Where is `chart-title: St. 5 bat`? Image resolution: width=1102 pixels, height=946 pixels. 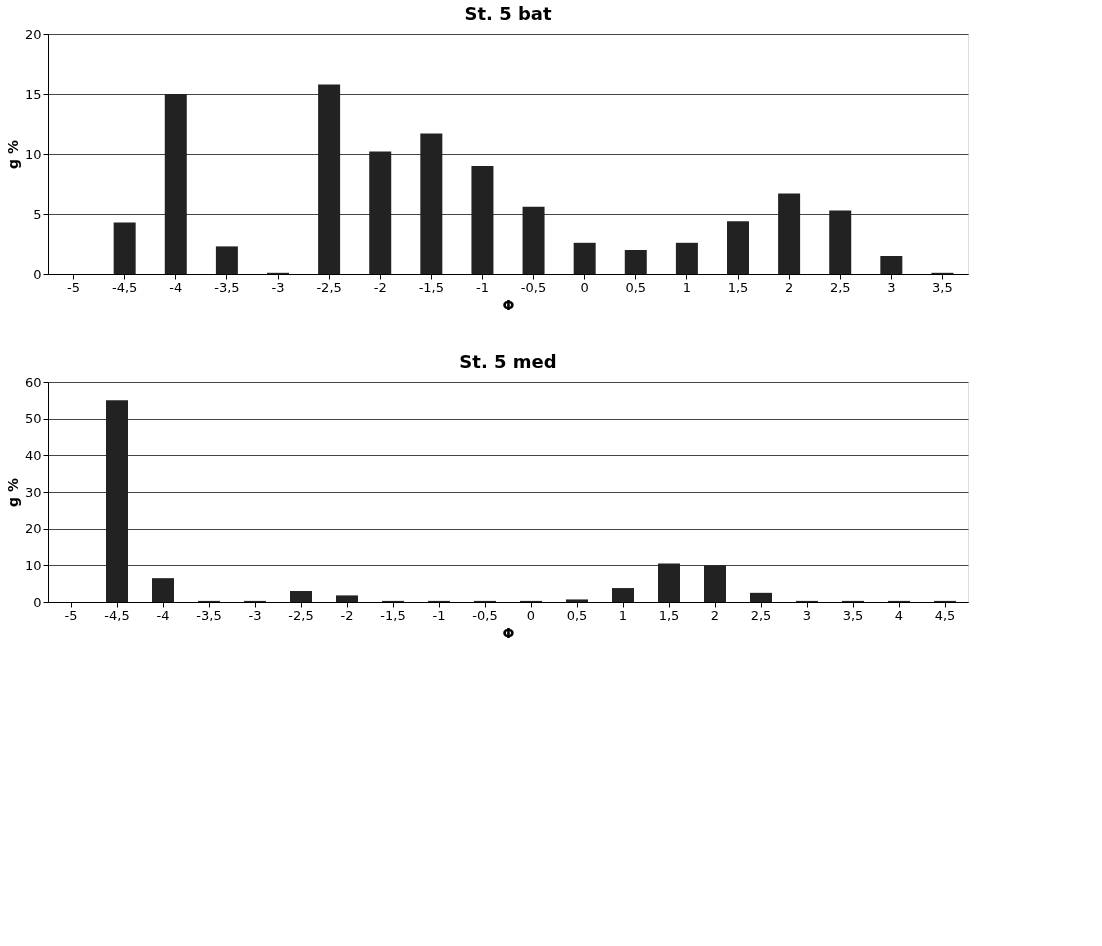
chart-title: St. 5 bat is located at coordinates (508, 13).